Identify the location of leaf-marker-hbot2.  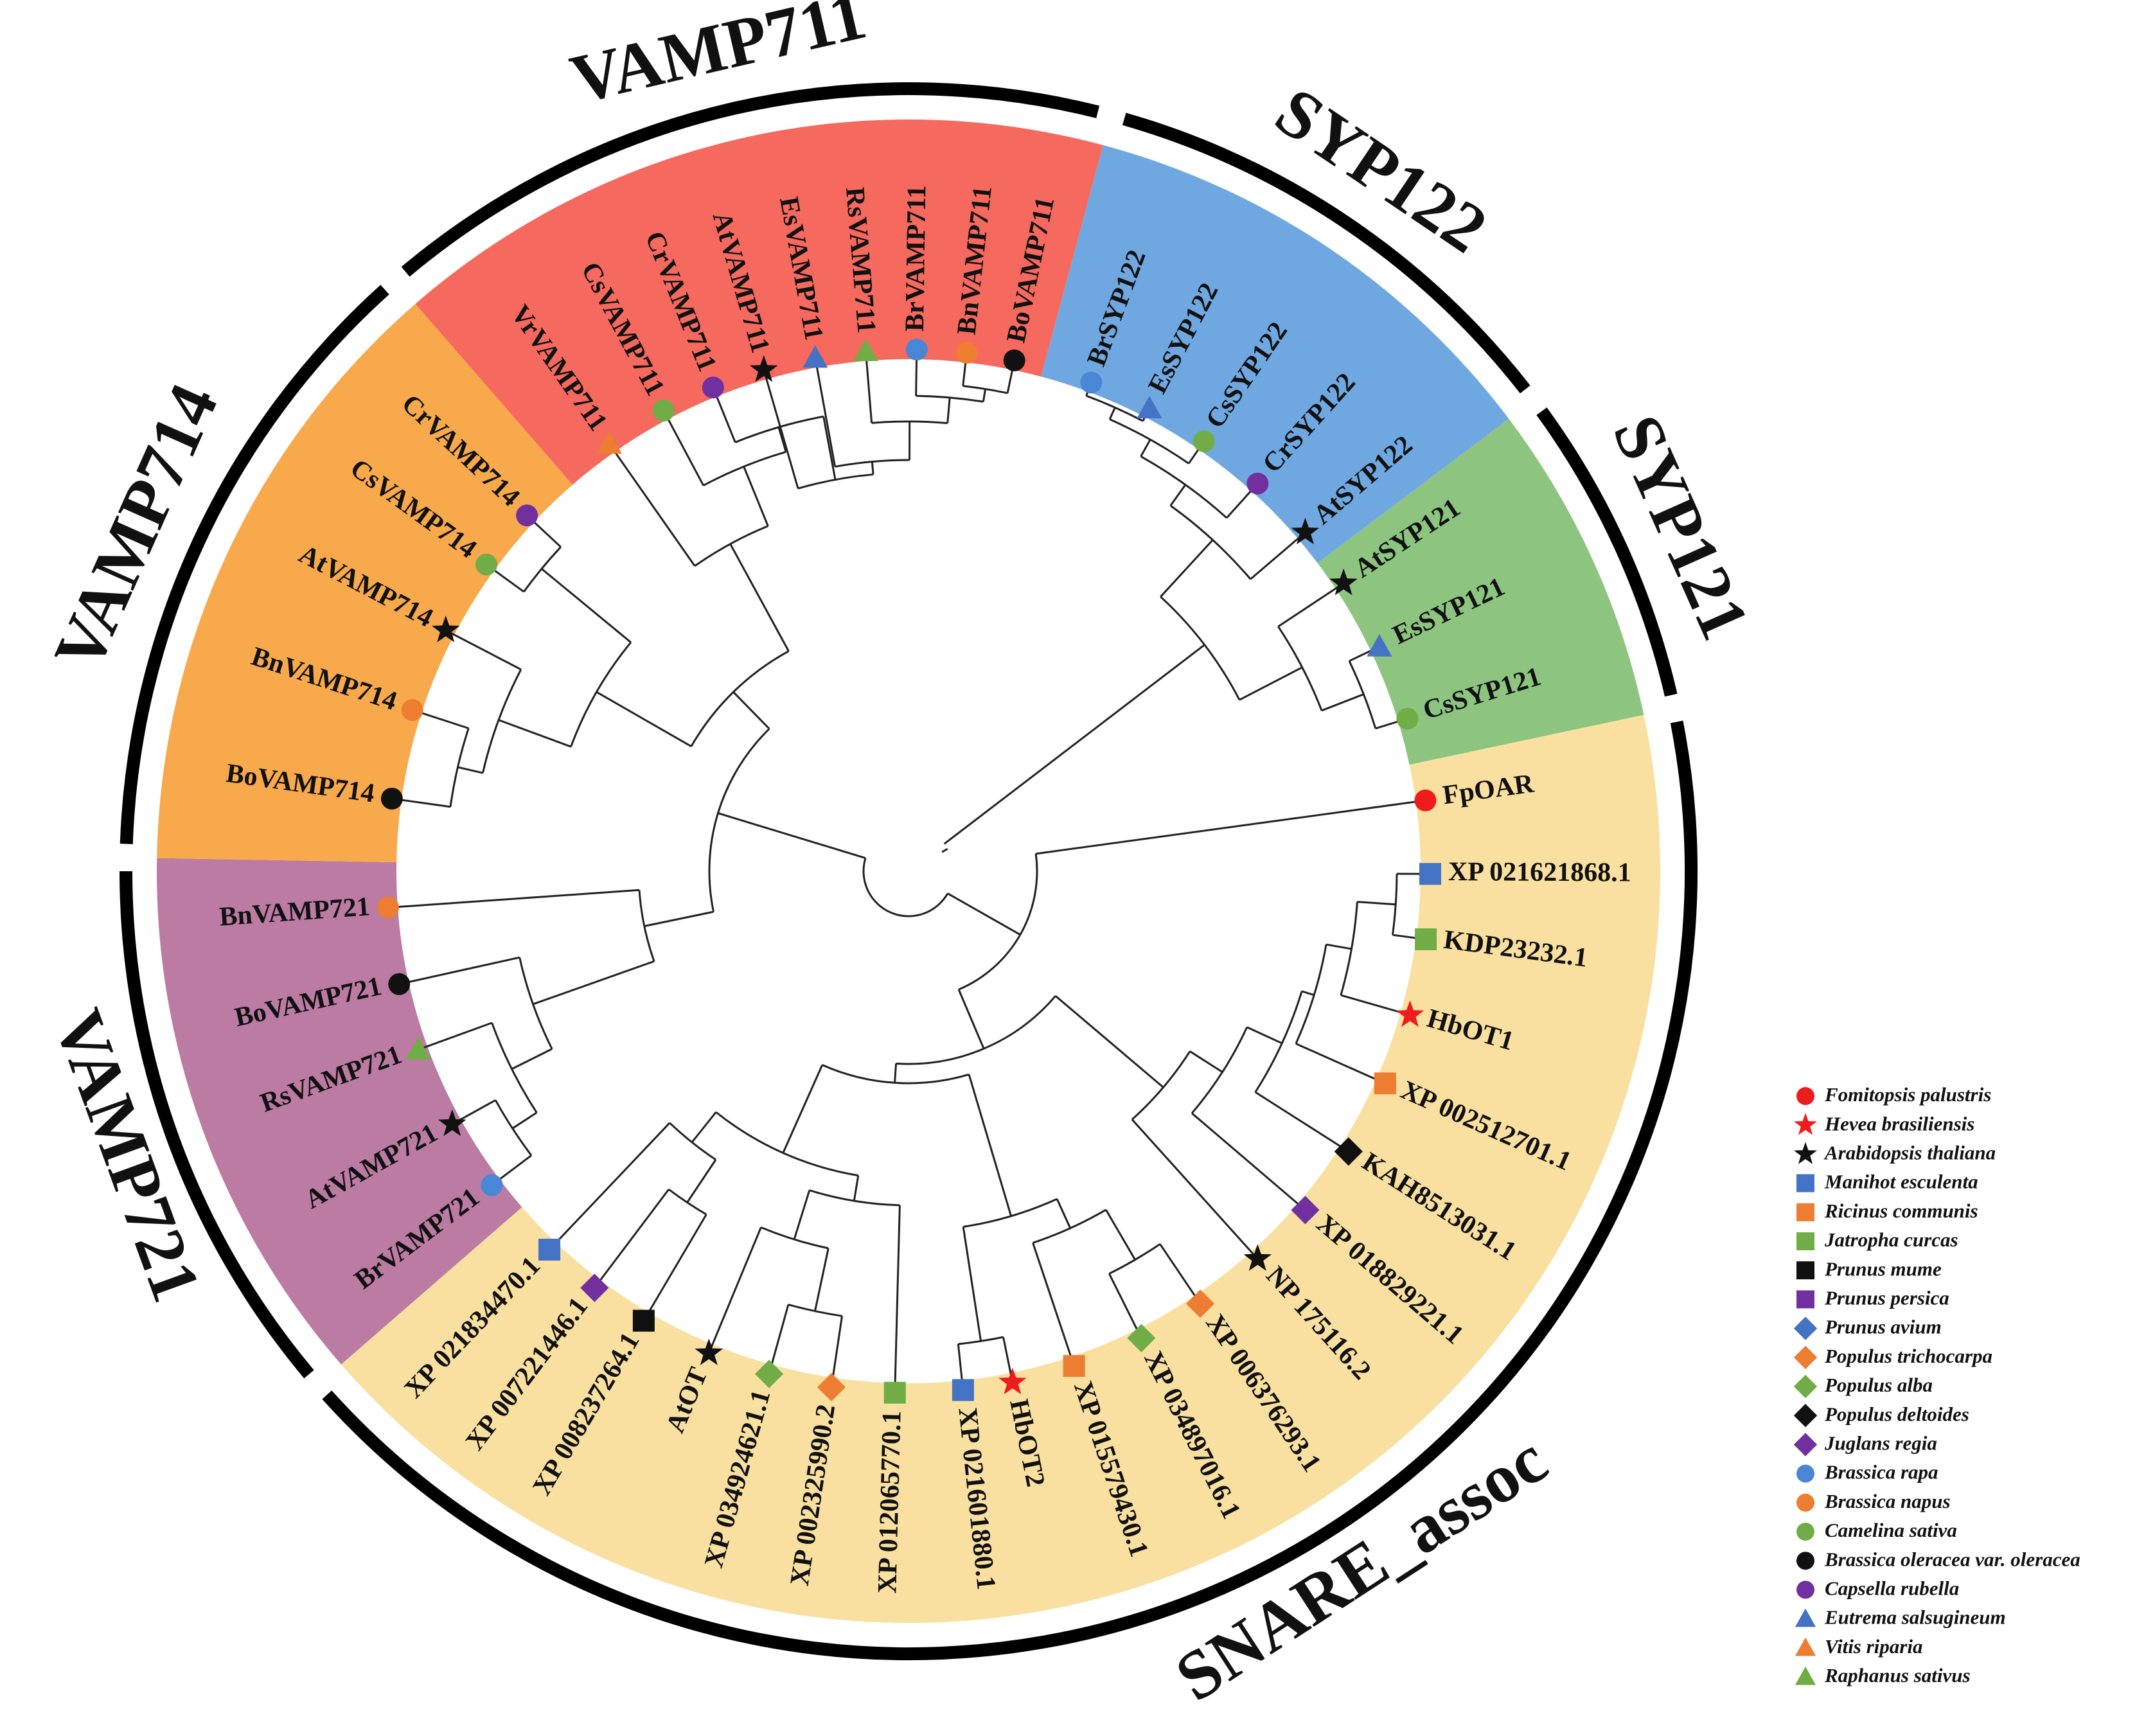
(1012, 1381).